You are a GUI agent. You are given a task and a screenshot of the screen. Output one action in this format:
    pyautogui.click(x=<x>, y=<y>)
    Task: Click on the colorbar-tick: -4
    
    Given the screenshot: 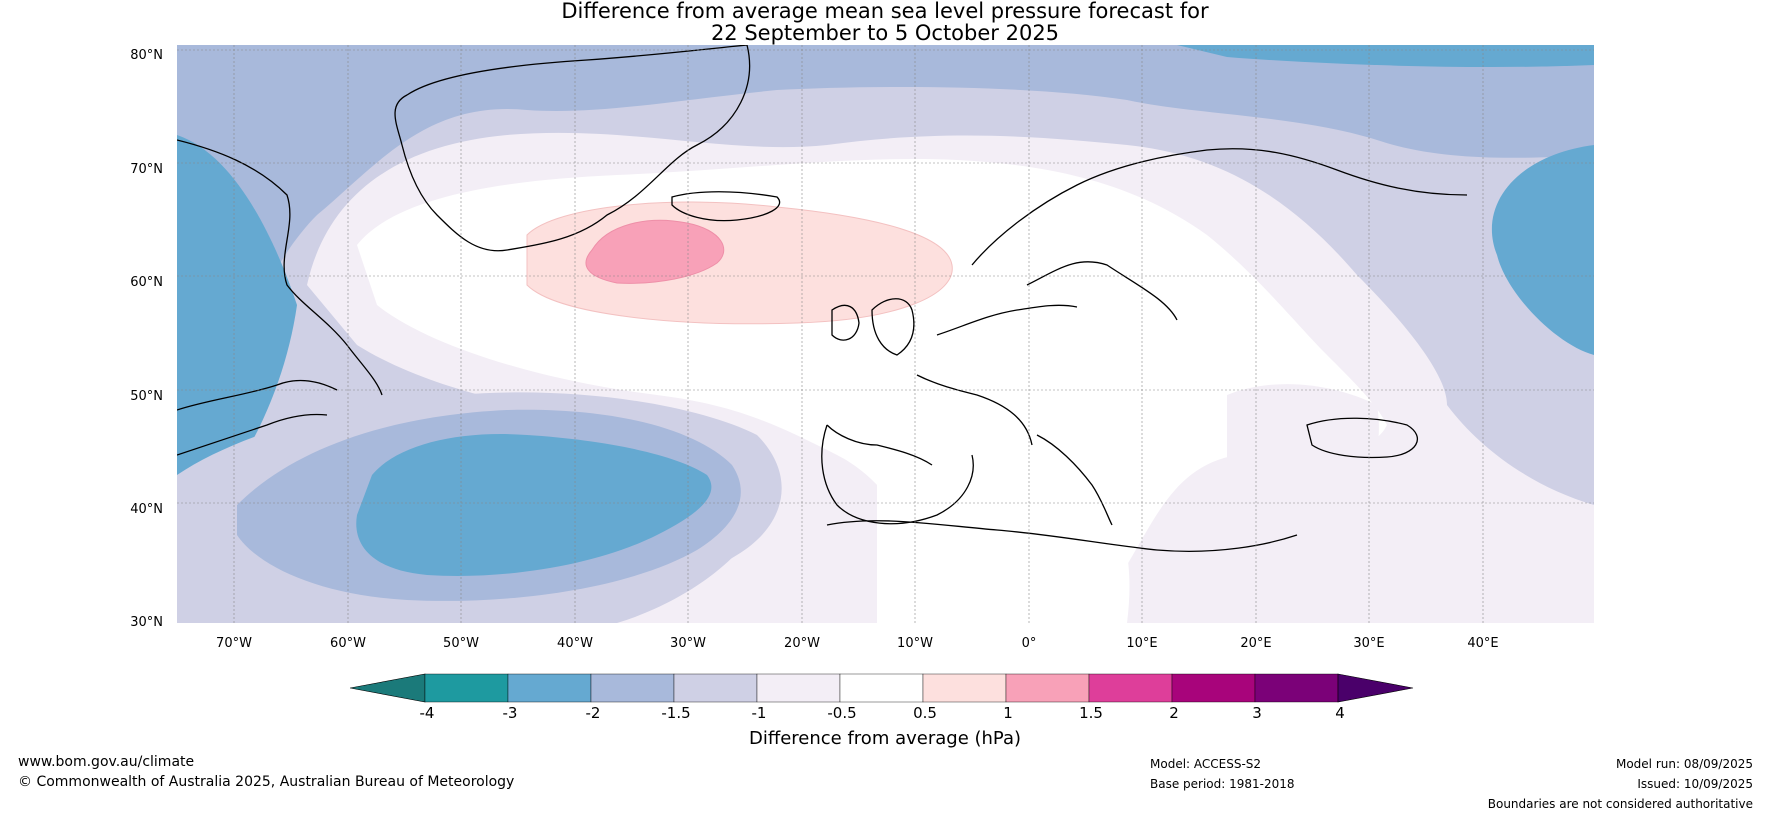 What is the action you would take?
    pyautogui.click(x=427, y=713)
    